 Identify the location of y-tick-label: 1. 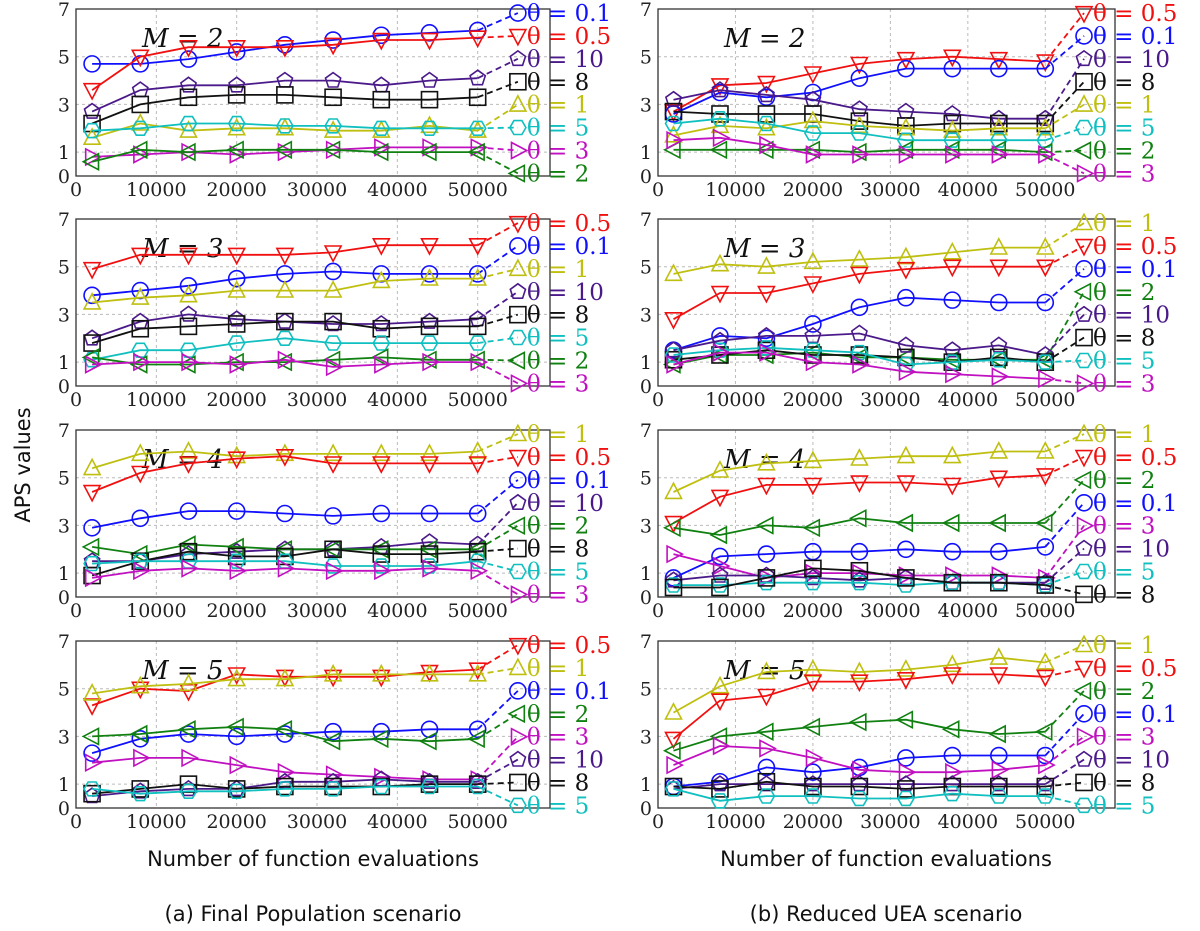
(64, 153).